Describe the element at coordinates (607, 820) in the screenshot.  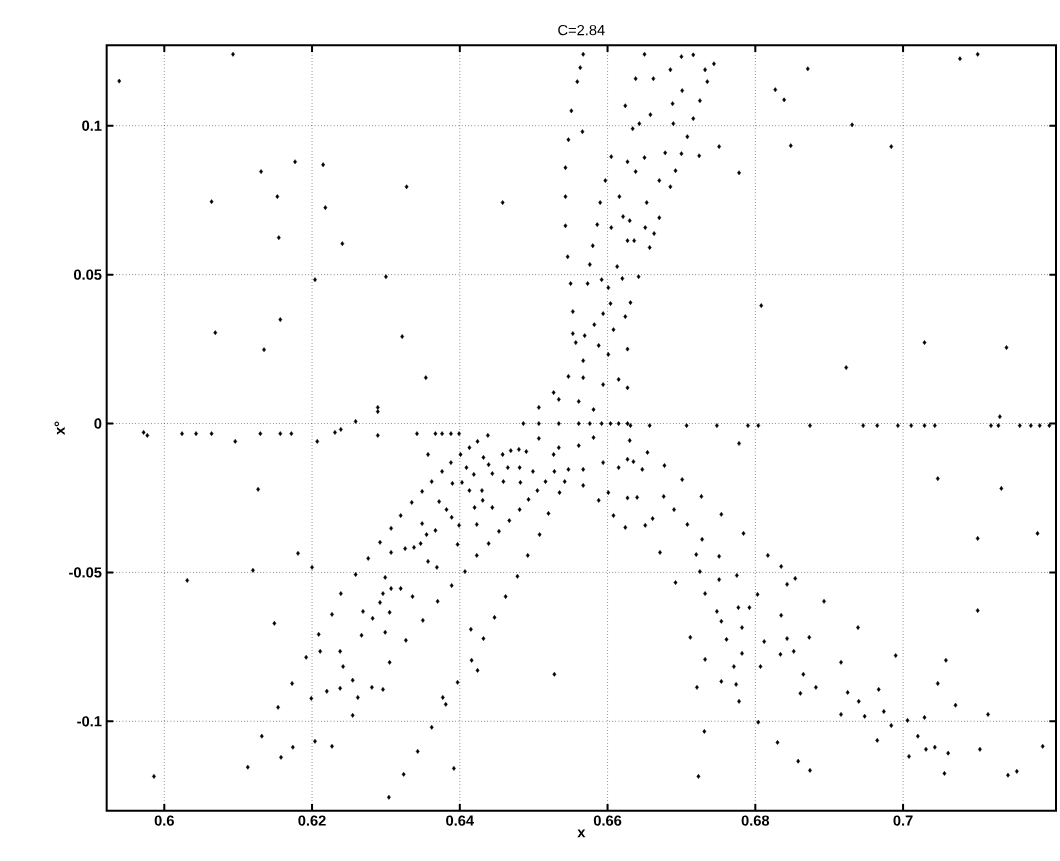
I see `x-tick-label: 0.66` at that location.